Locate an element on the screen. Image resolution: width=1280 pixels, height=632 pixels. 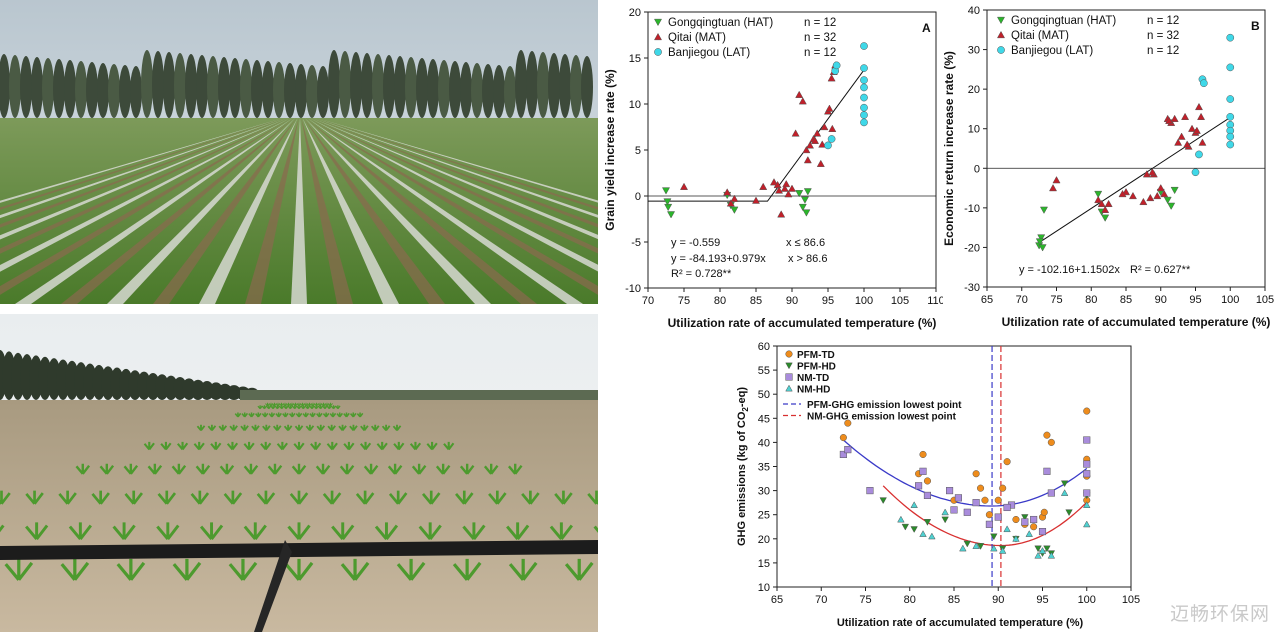
legend-label: NM-HD is located at coordinates (813, 390).